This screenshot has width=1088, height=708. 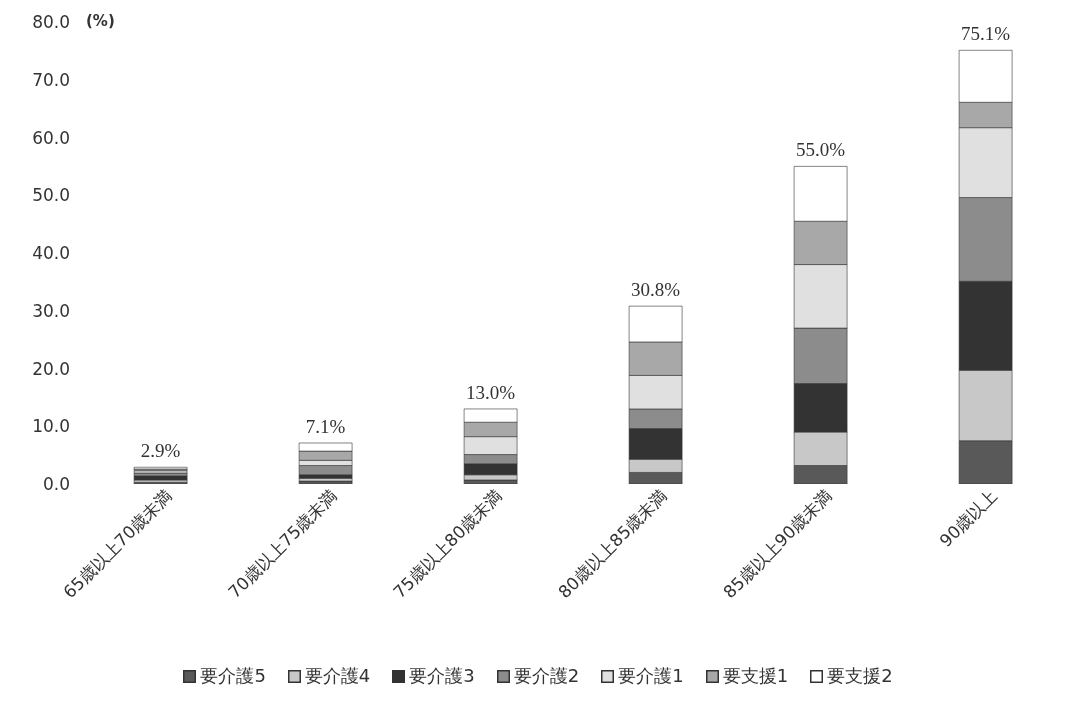 What do you see at coordinates (51, 310) in the screenshot?
I see `y-tick-label: 30.0` at bounding box center [51, 310].